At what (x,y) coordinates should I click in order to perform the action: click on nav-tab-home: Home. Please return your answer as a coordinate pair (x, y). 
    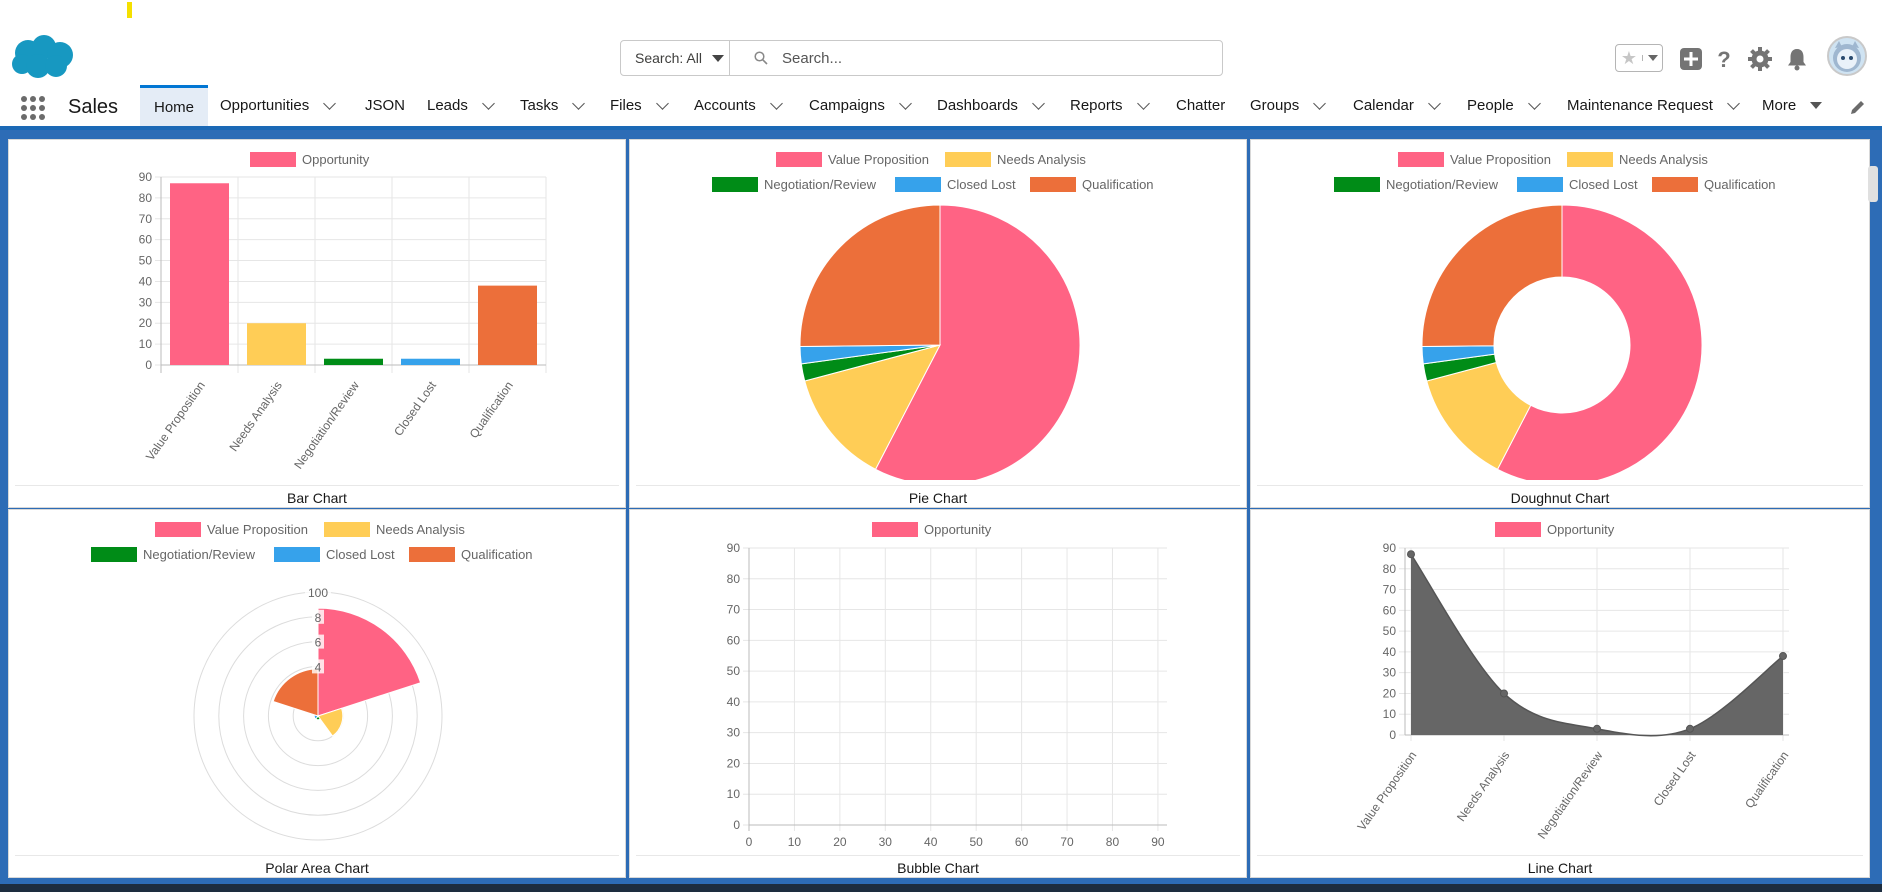
    Looking at the image, I should click on (174, 105).